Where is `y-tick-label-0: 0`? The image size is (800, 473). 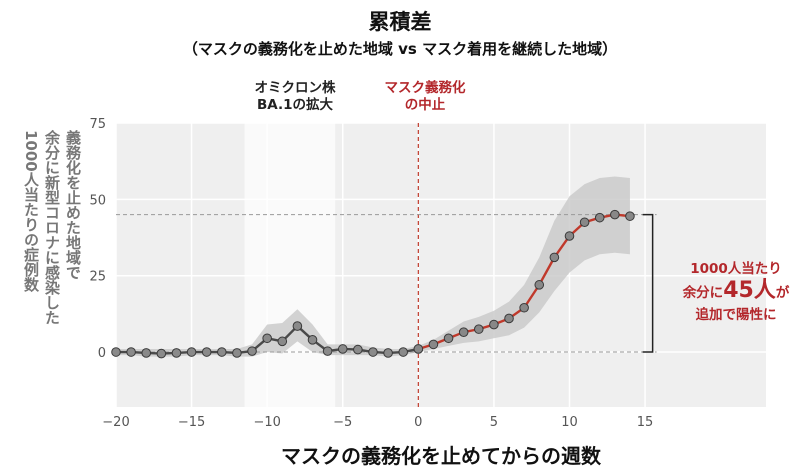
y-tick-label-0: 0 is located at coordinates (102, 353).